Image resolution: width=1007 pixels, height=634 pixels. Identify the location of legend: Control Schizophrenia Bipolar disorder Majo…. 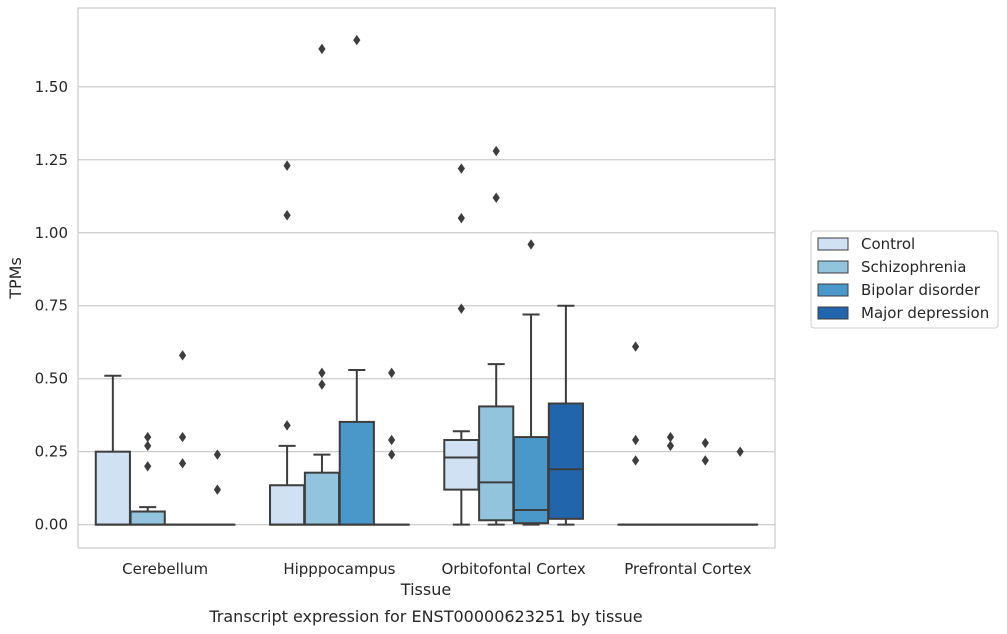
(904, 279).